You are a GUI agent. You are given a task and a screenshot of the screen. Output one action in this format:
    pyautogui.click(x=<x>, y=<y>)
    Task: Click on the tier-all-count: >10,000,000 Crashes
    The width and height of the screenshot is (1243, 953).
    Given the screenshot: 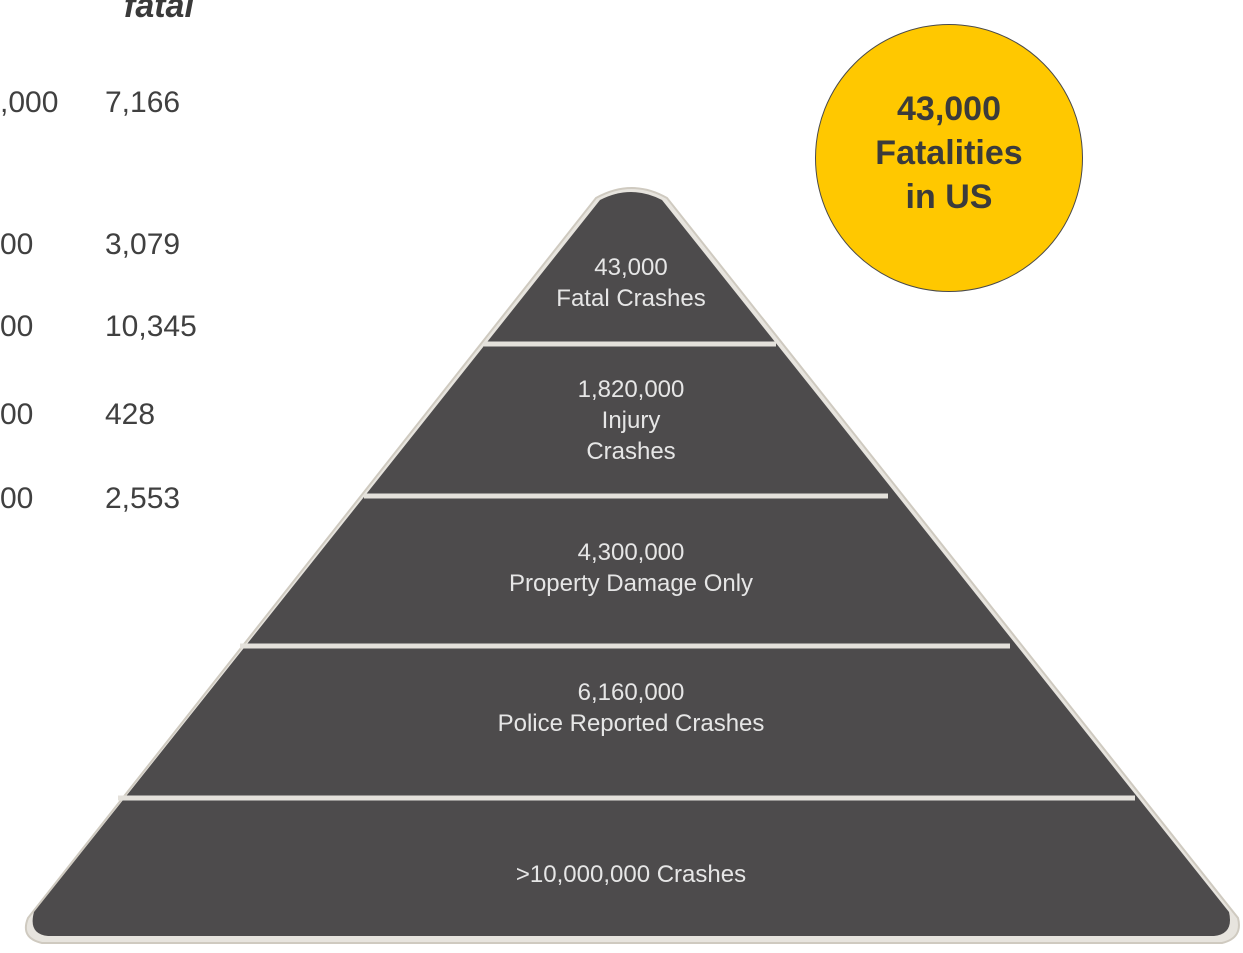 What is the action you would take?
    pyautogui.click(x=631, y=874)
    